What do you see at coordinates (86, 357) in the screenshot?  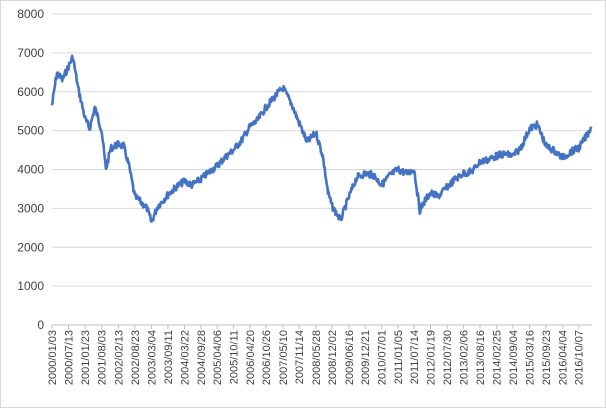 I see `x-tick-label: 2001/01/23` at bounding box center [86, 357].